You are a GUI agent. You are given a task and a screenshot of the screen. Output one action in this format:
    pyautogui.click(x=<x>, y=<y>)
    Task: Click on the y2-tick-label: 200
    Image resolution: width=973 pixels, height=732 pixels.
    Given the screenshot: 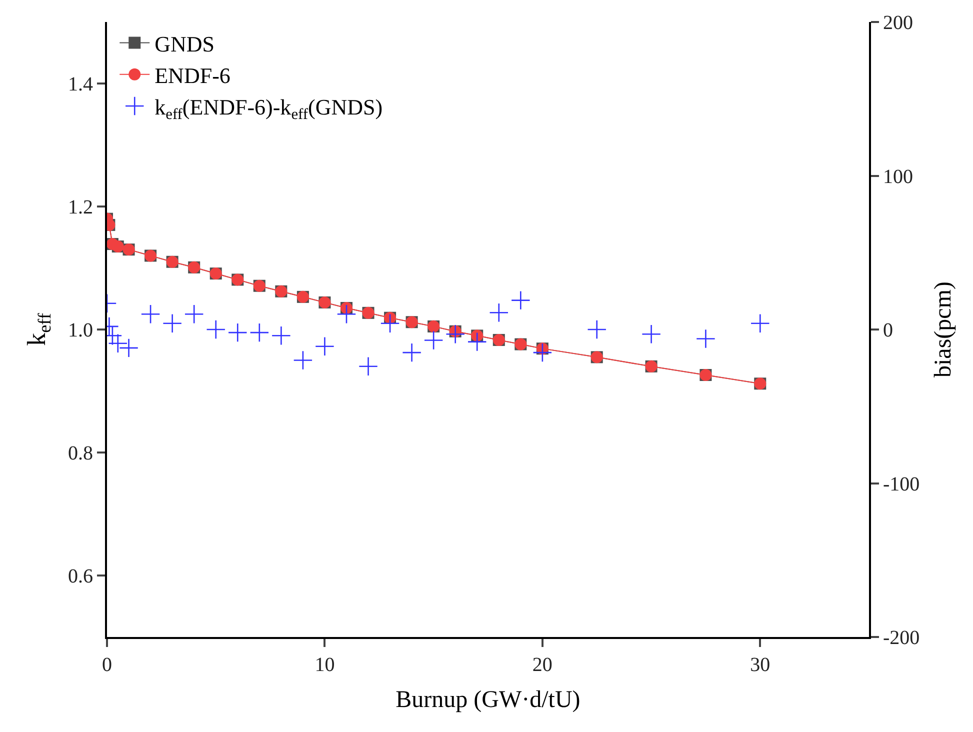 What is the action you would take?
    pyautogui.click(x=898, y=23)
    